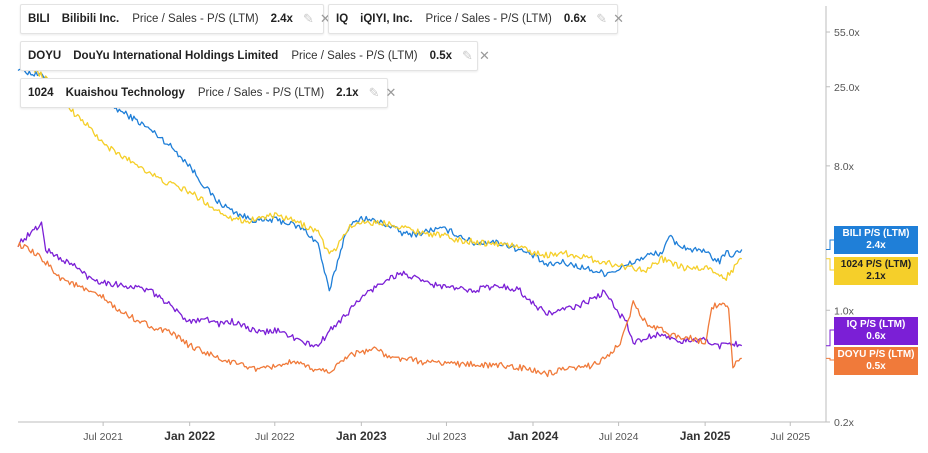 This screenshot has width=928, height=453. Describe the element at coordinates (847, 33) in the screenshot. I see `y-tick-label: 55.0x` at that location.